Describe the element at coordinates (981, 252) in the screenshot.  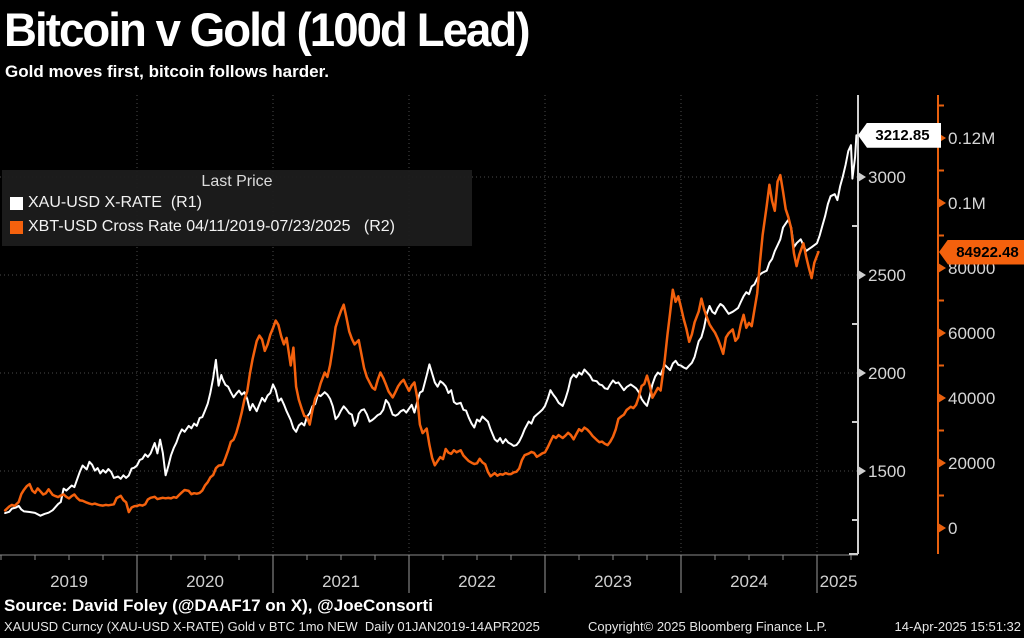
I see `last-price-tag-bitcoin: 84922.48` at that location.